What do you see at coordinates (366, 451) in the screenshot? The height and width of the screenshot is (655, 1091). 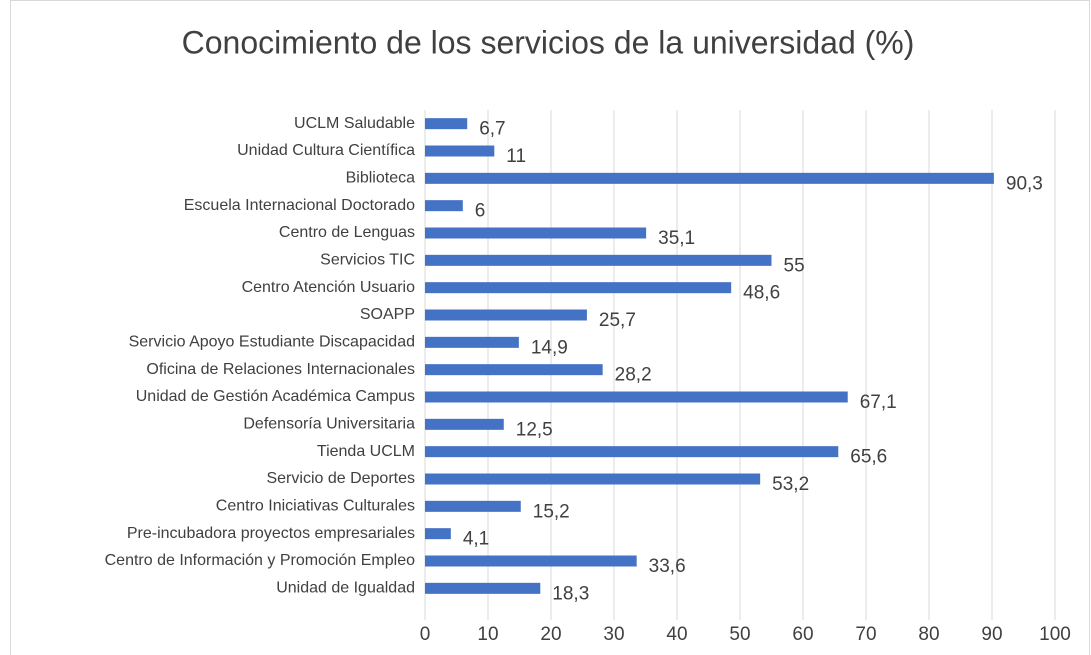 I see `y-tick-label: Tienda UCLM` at bounding box center [366, 451].